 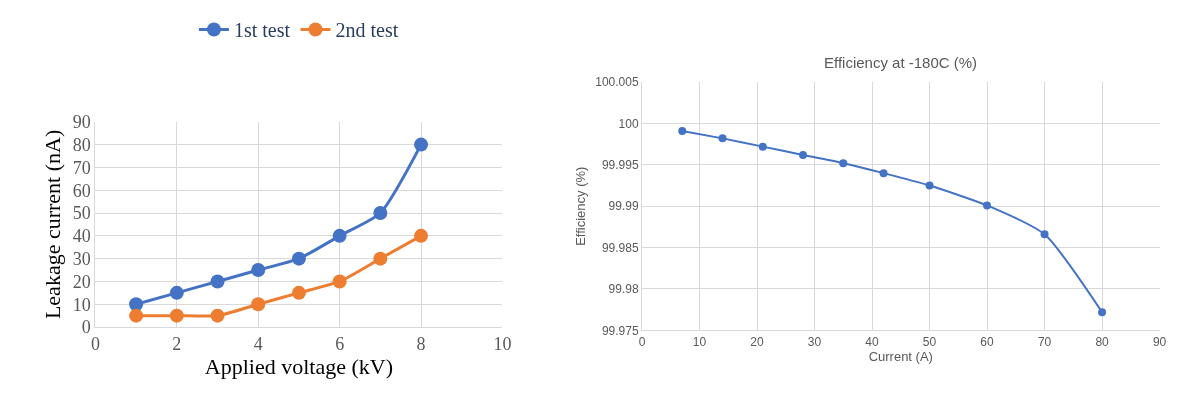 What do you see at coordinates (814, 341) in the screenshot?
I see `x-tick-label: 30` at bounding box center [814, 341].